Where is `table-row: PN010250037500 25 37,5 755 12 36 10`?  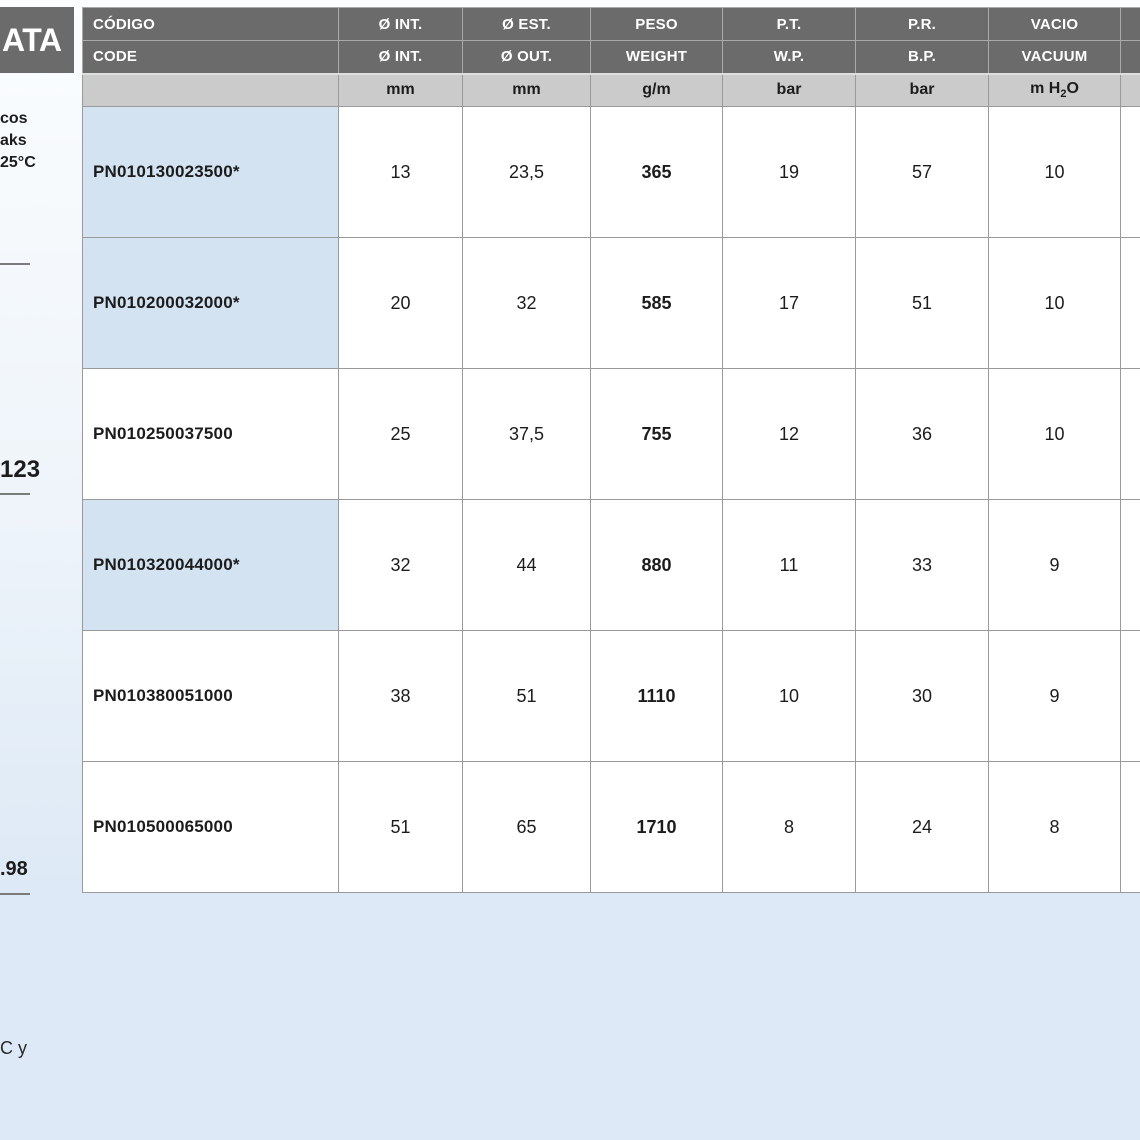
table-row: PN010250037500 25 37,5 755 12 36 10 is located at coordinates (611, 434).